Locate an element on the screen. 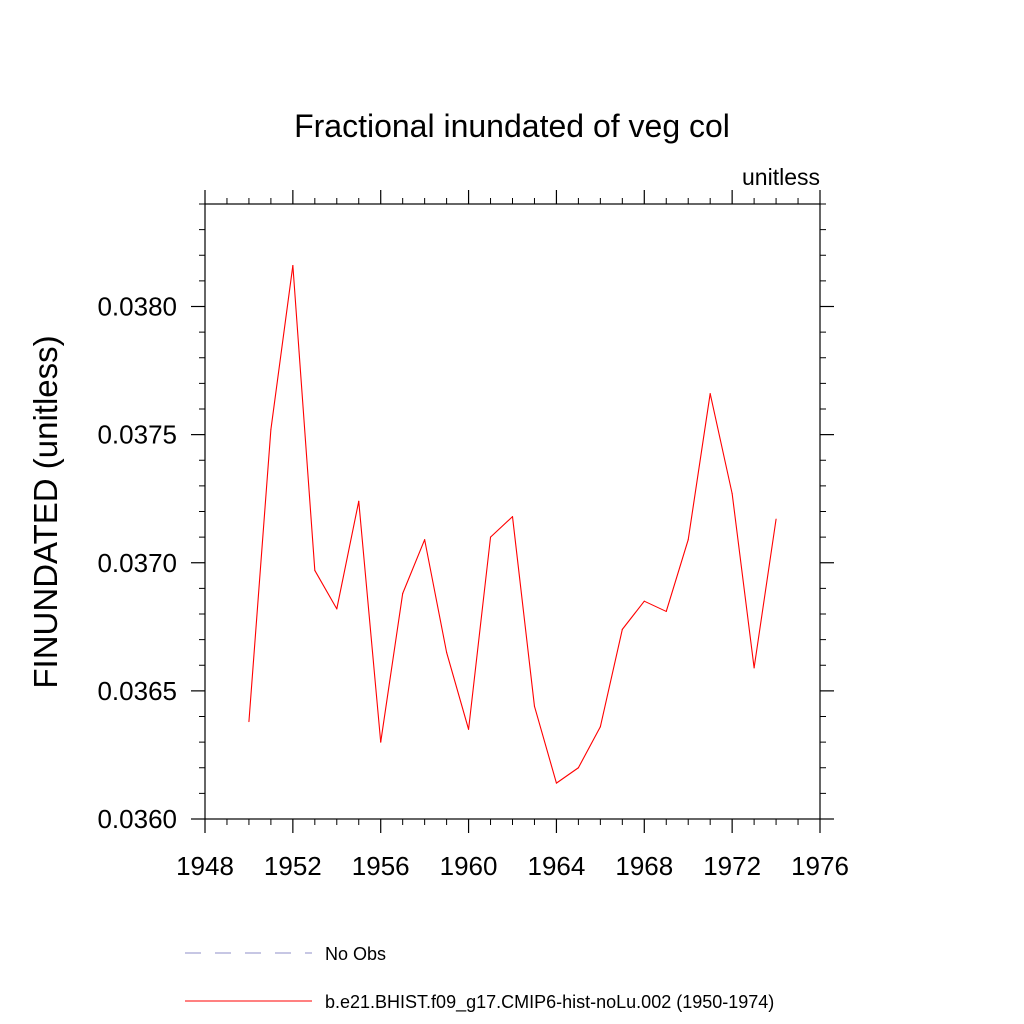  x-tick-label: 1976 is located at coordinates (820, 866).